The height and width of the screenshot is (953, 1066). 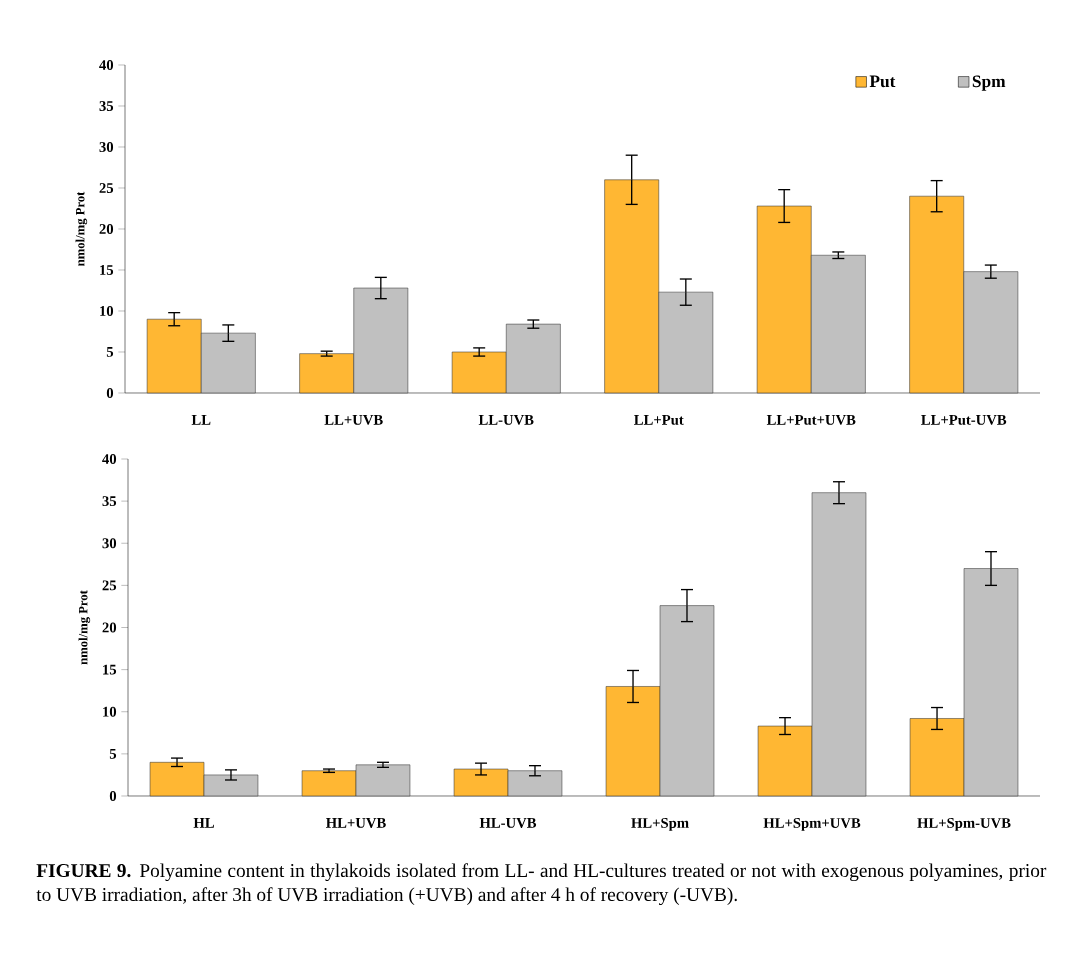 What do you see at coordinates (660, 824) in the screenshot?
I see `x-tick-label: HL+Spm` at bounding box center [660, 824].